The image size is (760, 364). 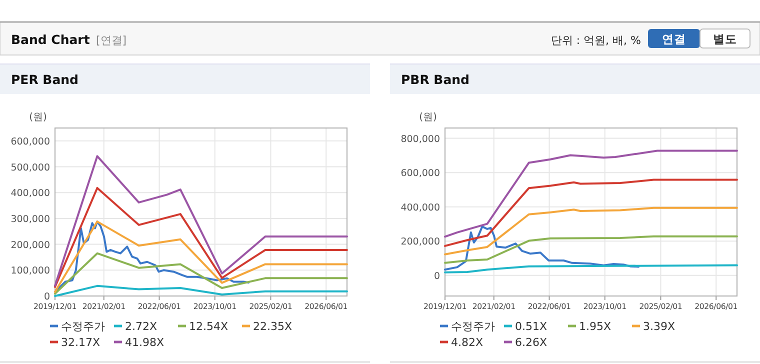 What do you see at coordinates (30, 219) in the screenshot?
I see `y-tick-label: 300,000` at bounding box center [30, 219].